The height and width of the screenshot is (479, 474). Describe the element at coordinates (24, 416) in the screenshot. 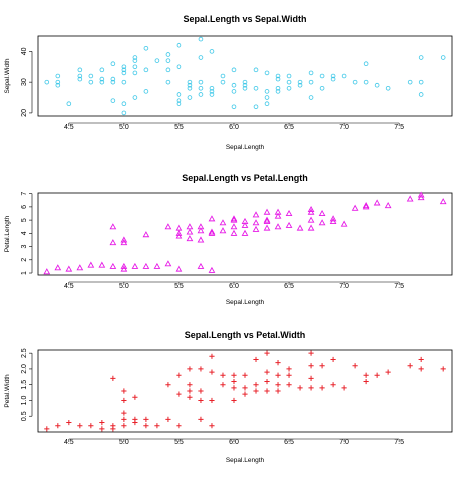

I see `y-tick-label: 0.5` at that location.